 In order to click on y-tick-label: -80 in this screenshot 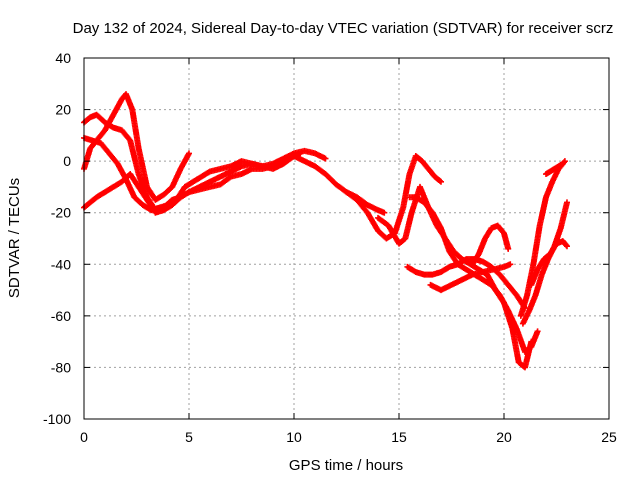, I will do `click(61, 367)`.